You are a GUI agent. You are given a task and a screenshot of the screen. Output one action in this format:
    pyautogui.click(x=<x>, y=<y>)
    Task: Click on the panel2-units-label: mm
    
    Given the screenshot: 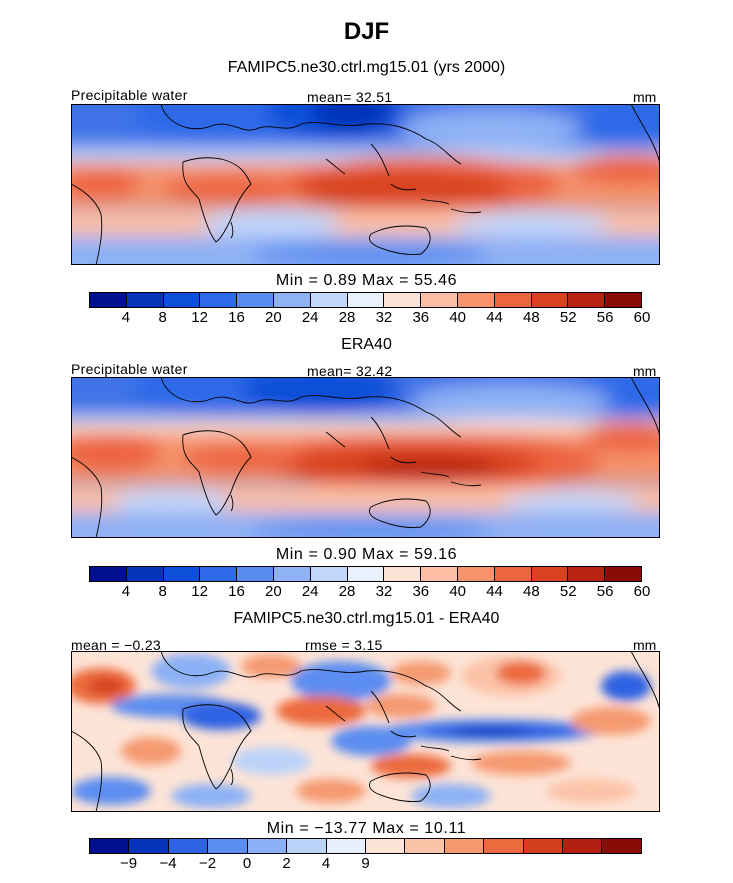 What is the action you would take?
    pyautogui.click(x=645, y=371)
    